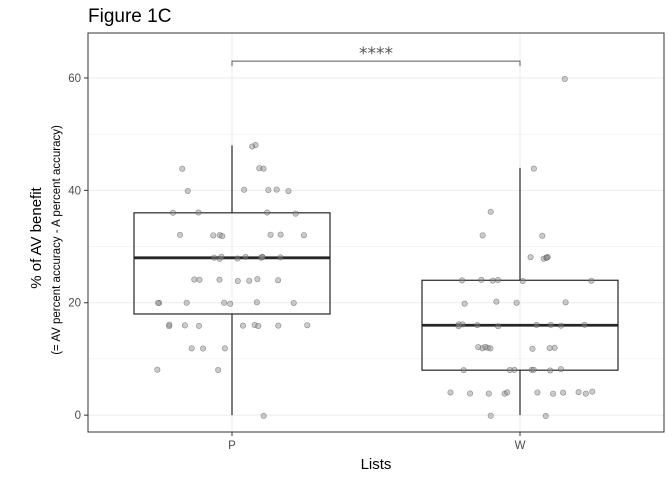 The width and height of the screenshot is (672, 480). I want to click on significance-label: ****, so click(376, 54).